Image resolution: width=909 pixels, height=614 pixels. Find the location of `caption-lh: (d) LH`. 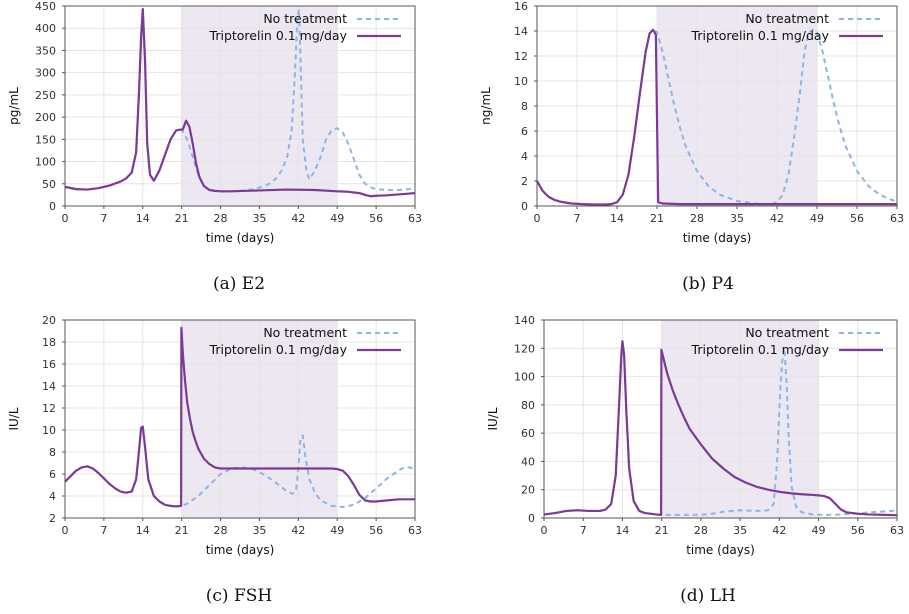

caption-lh: (d) LH is located at coordinates (708, 596).